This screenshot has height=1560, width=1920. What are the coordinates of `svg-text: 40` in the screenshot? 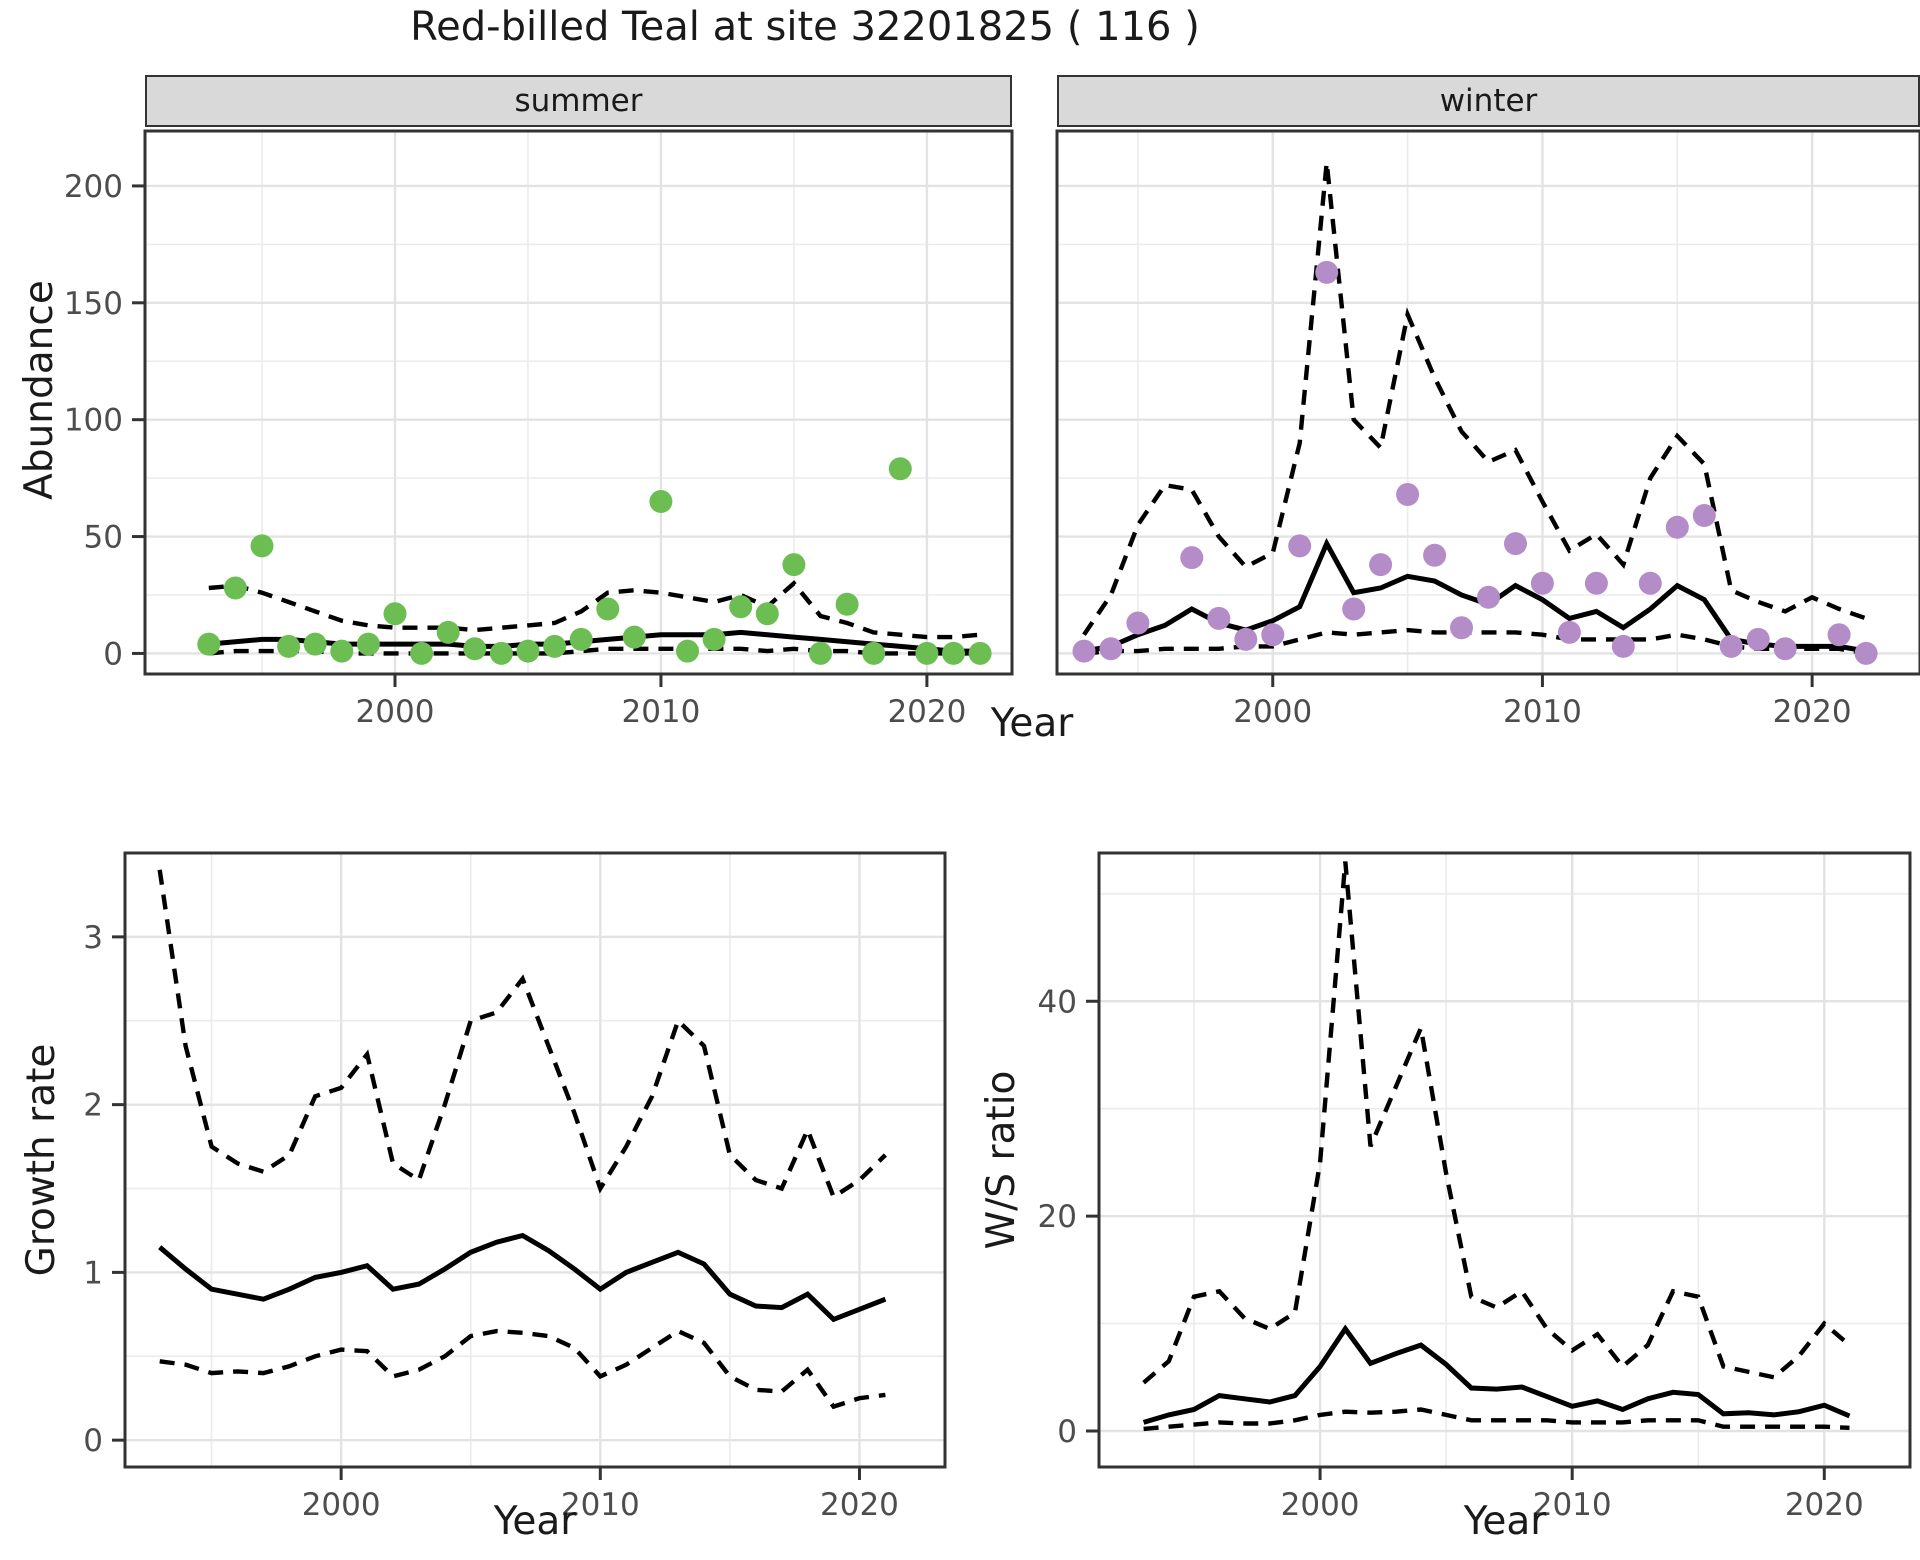 It's located at (1057, 1002).